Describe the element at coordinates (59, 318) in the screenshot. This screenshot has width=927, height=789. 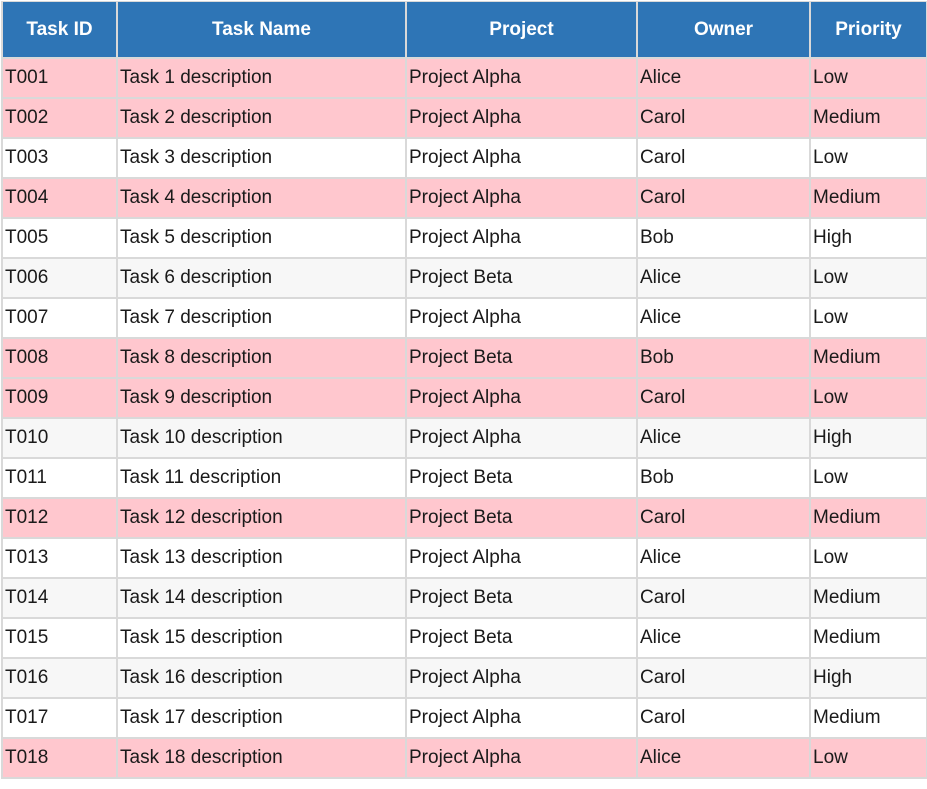
I see `task-id-cell: T007` at that location.